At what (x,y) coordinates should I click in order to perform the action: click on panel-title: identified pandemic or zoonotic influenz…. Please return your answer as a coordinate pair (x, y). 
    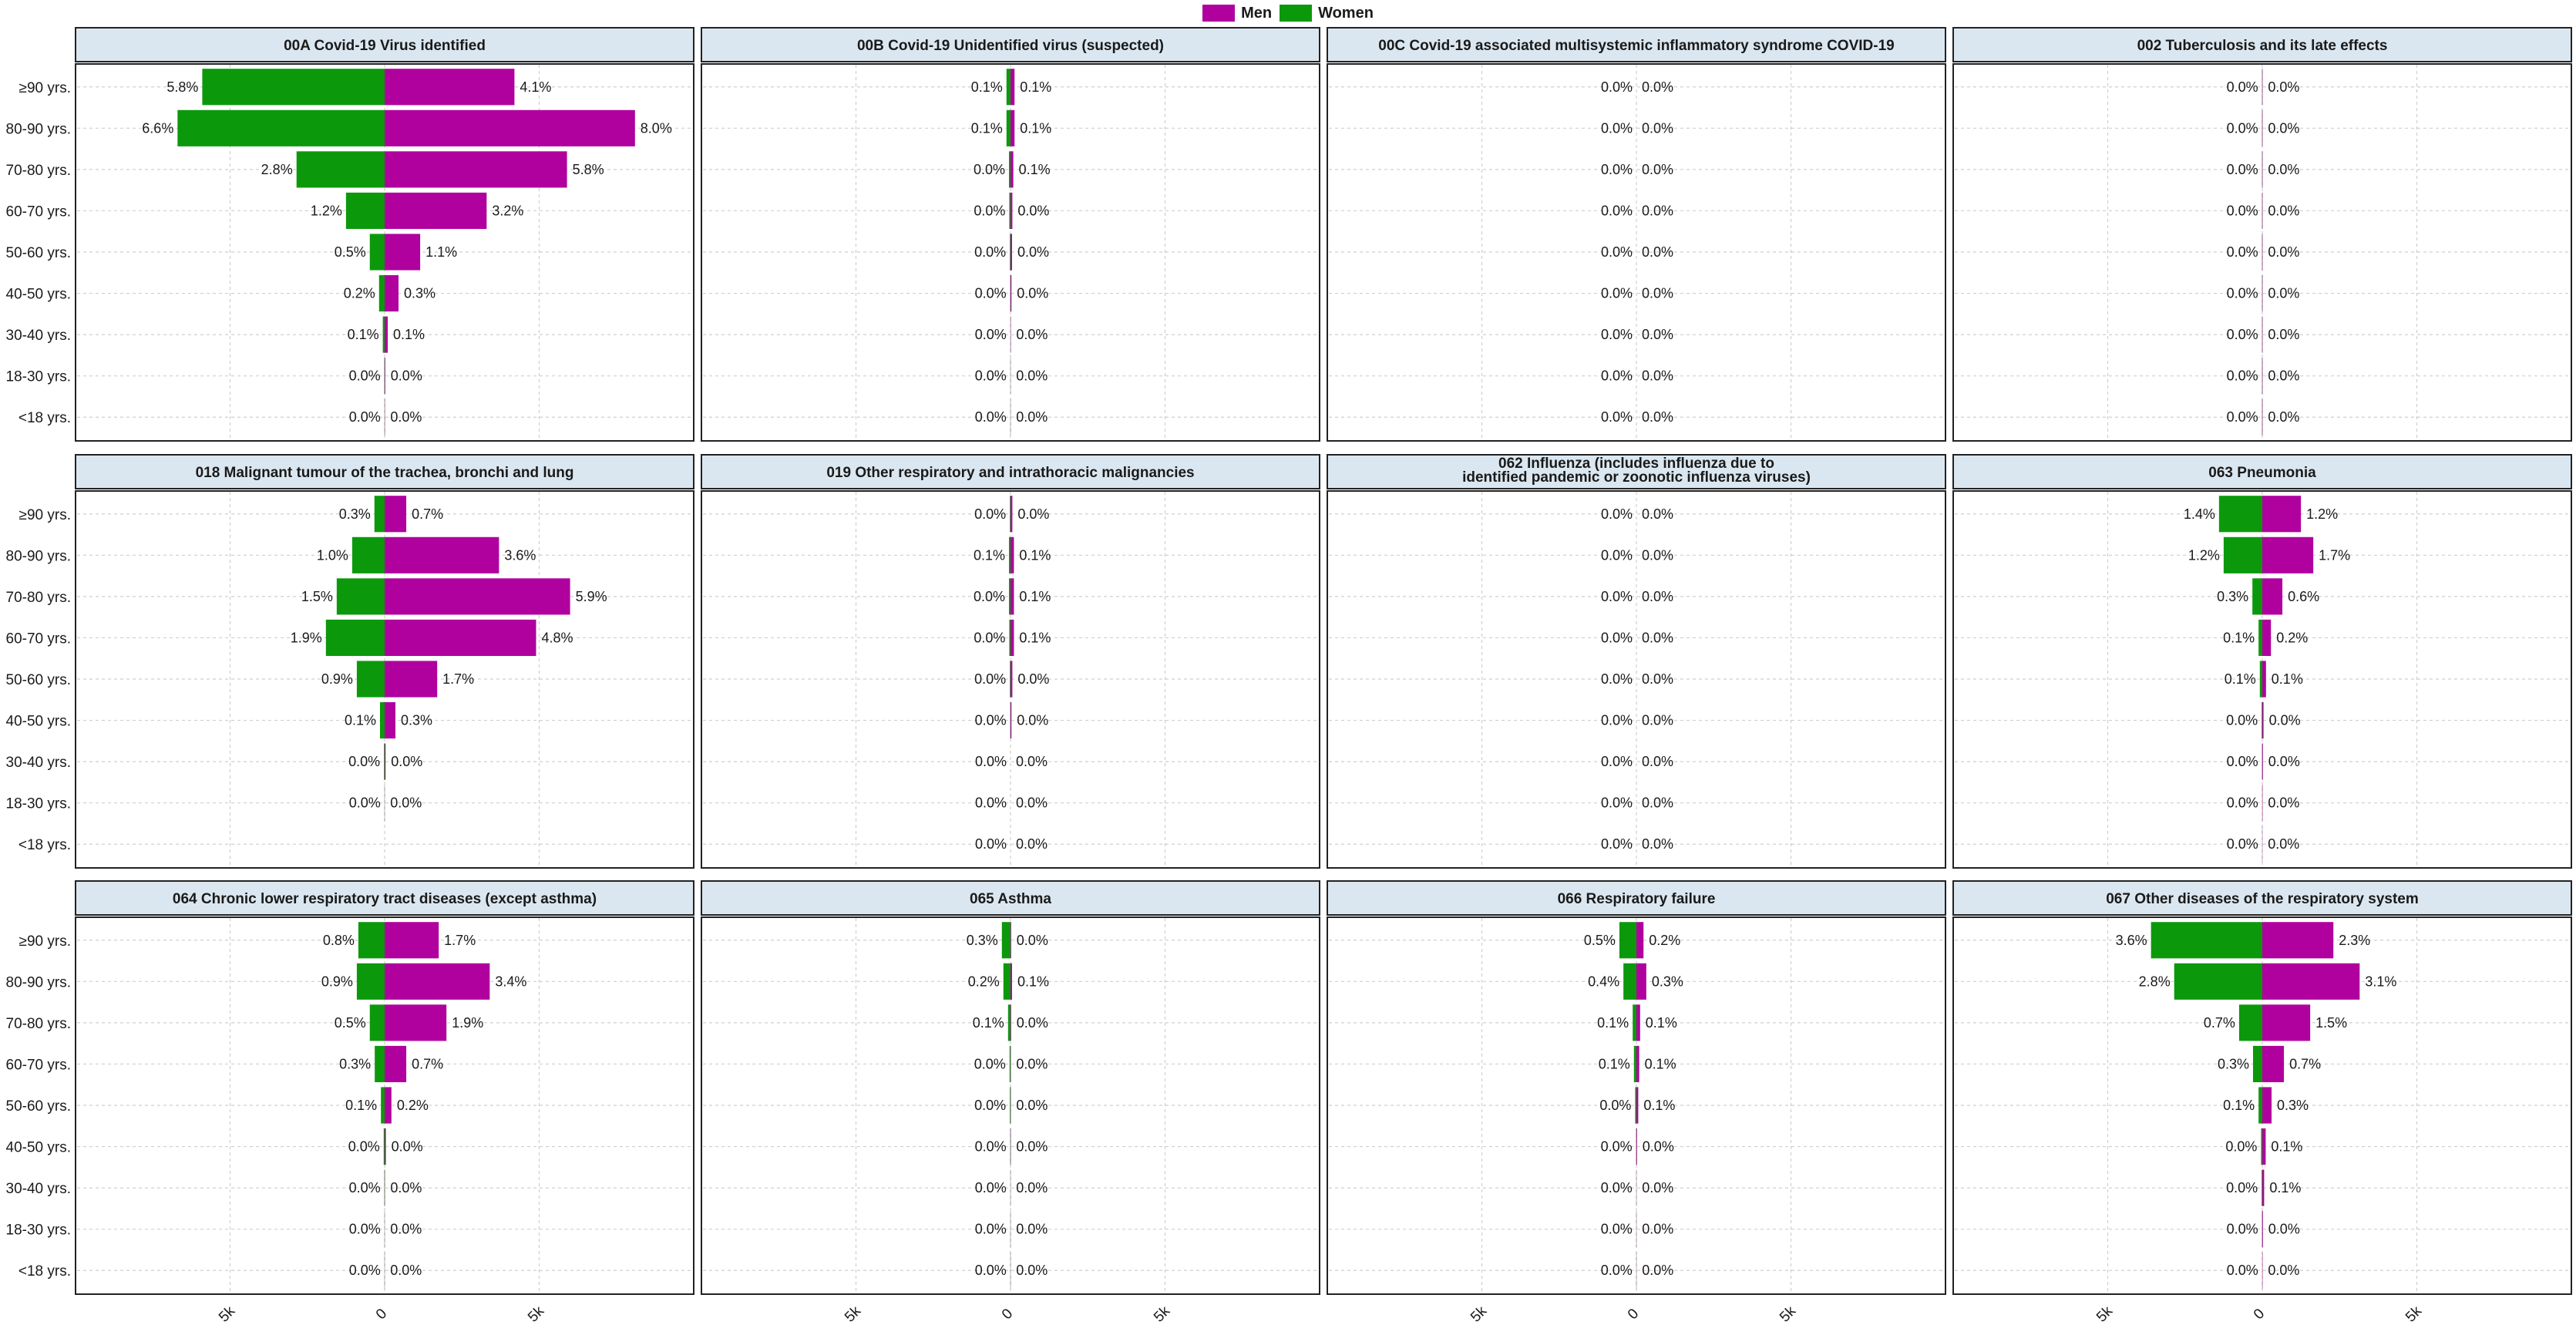
    Looking at the image, I should click on (1636, 477).